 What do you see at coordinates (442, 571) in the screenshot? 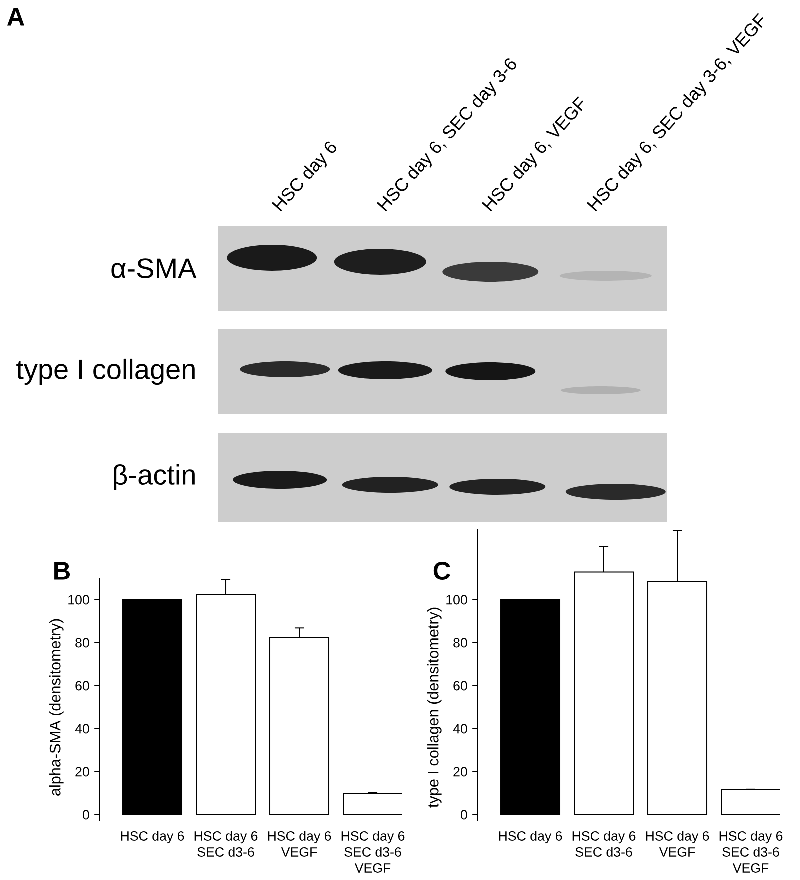
I see `text: C` at bounding box center [442, 571].